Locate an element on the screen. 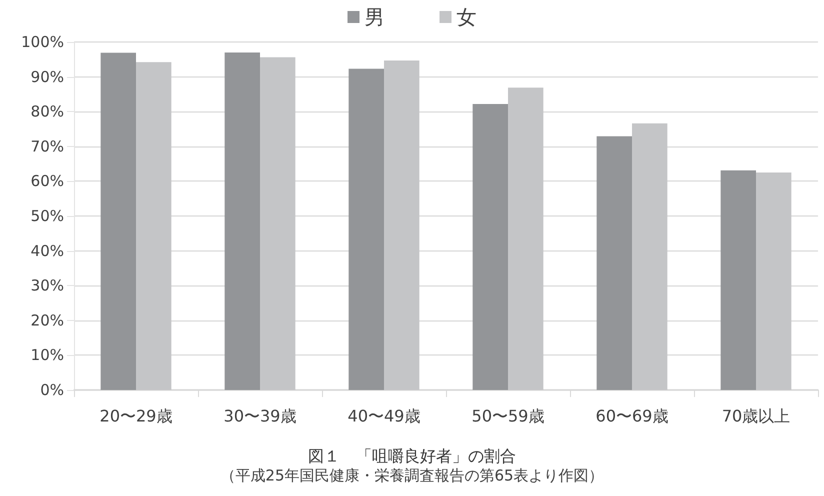 This screenshot has width=824, height=496. x-tick-label: 60〜69歳 is located at coordinates (632, 416).